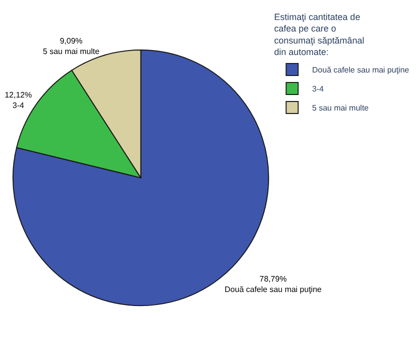  Describe the element at coordinates (318, 89) in the screenshot. I see `legend-label: 3-4` at that location.